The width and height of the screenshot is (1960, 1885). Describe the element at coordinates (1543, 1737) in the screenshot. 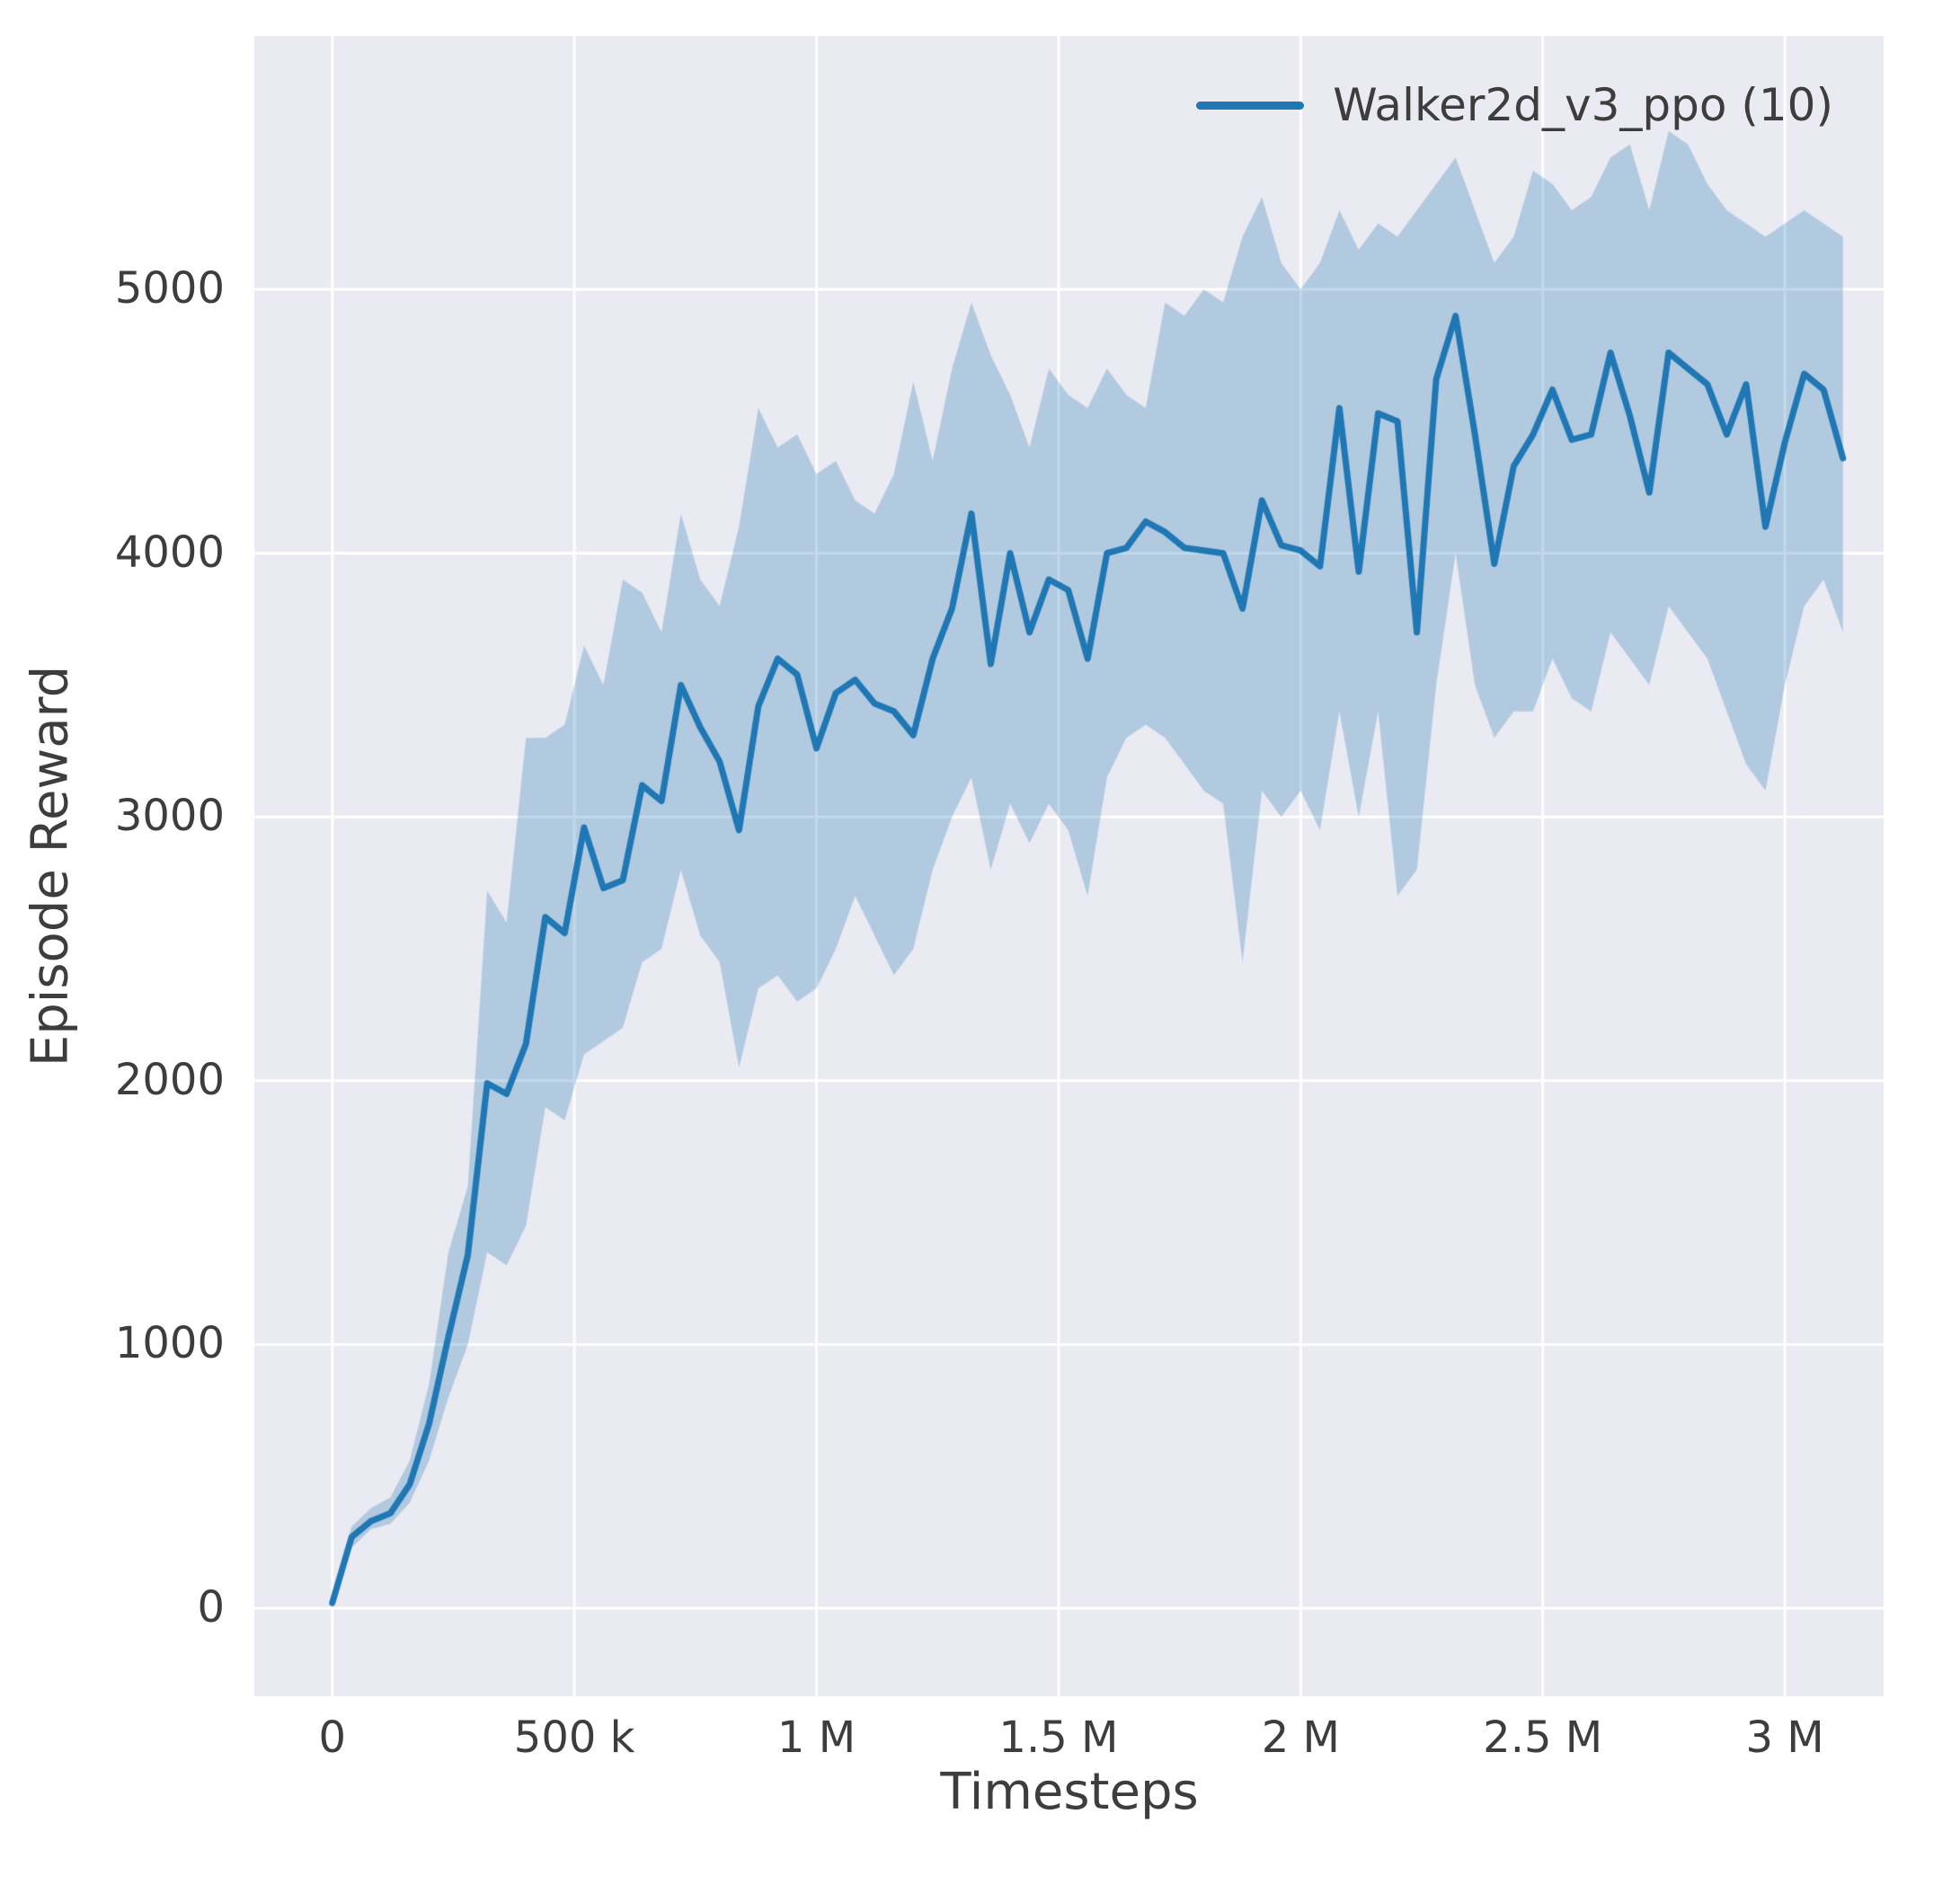

I see `x-tick-label: 2.5 M` at that location.